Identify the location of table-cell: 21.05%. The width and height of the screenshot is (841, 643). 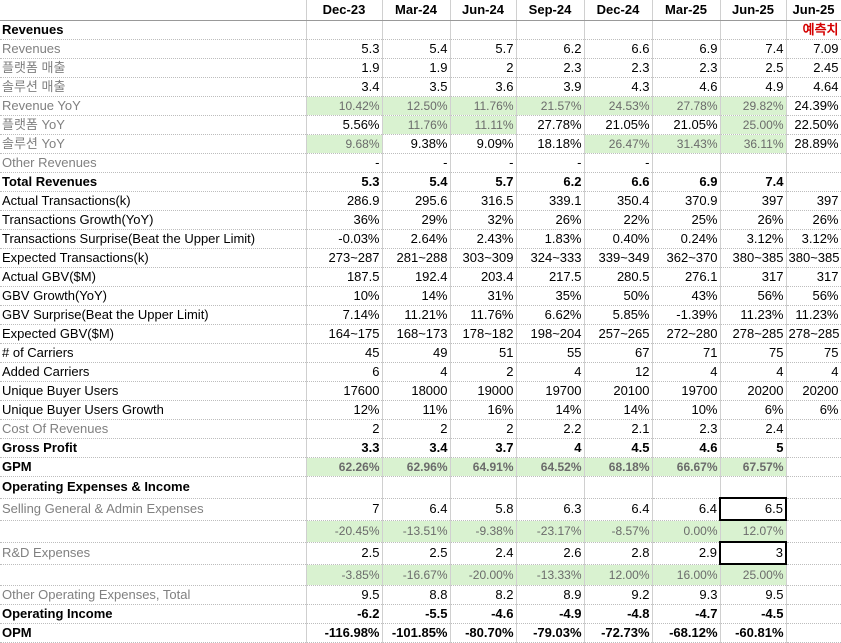
(618, 125).